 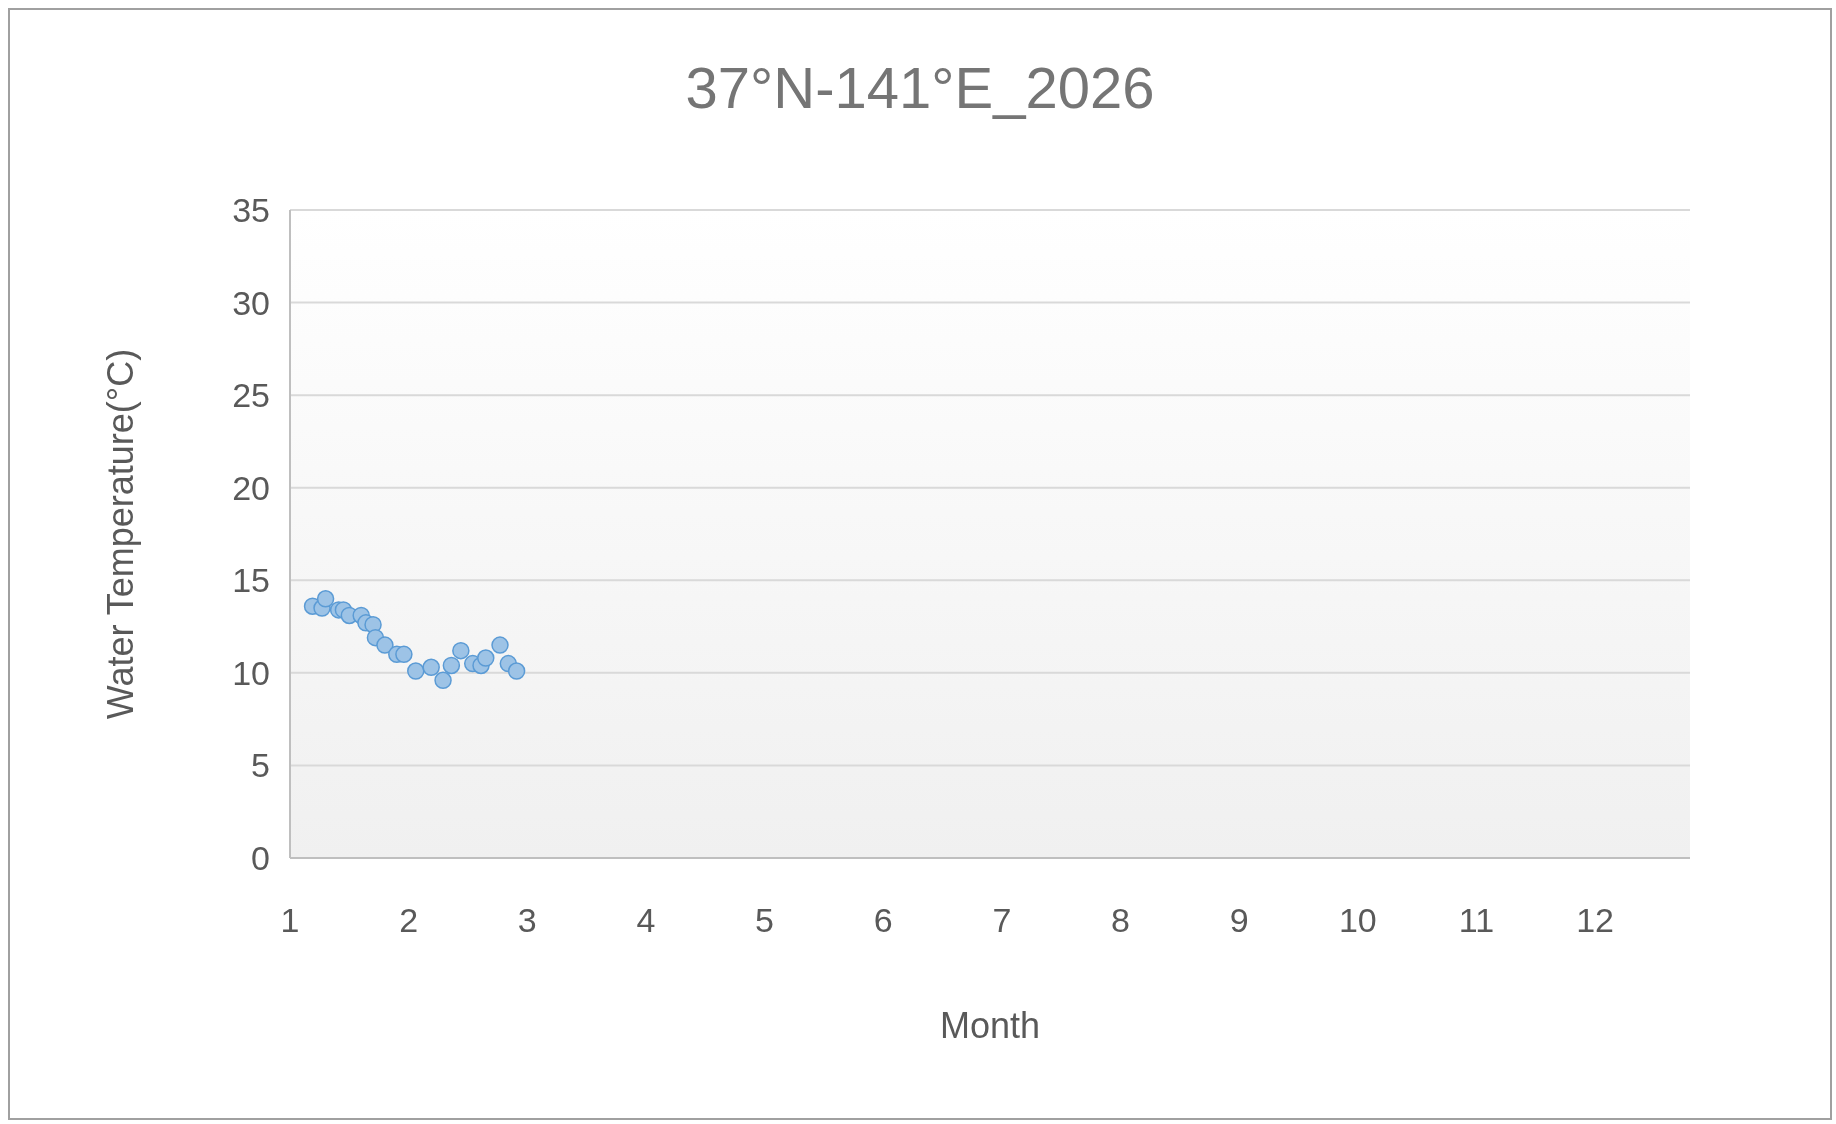 What do you see at coordinates (251, 302) in the screenshot?
I see `y-tick-label: 30` at bounding box center [251, 302].